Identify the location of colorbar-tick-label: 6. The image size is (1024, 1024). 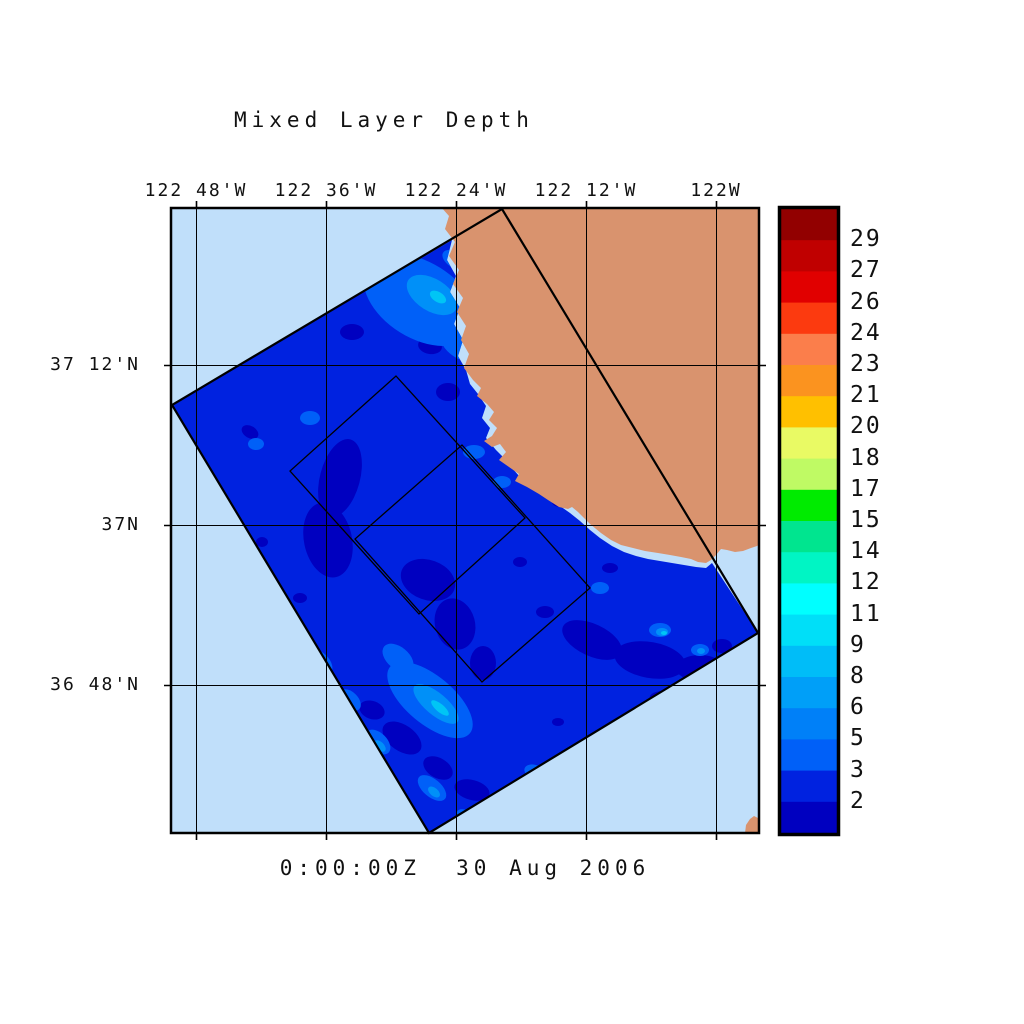
(858, 707).